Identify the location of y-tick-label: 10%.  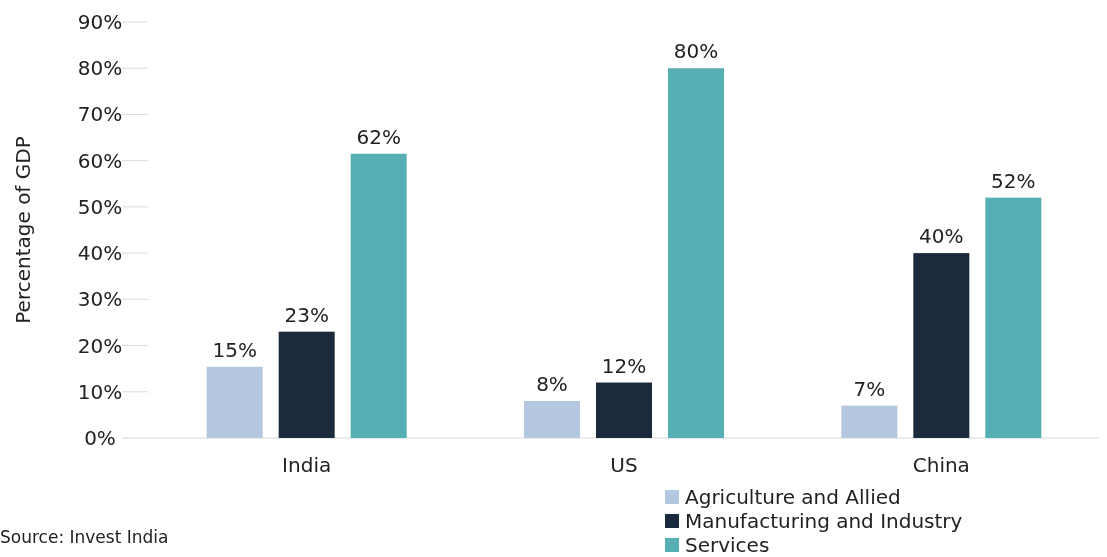
(100, 391).